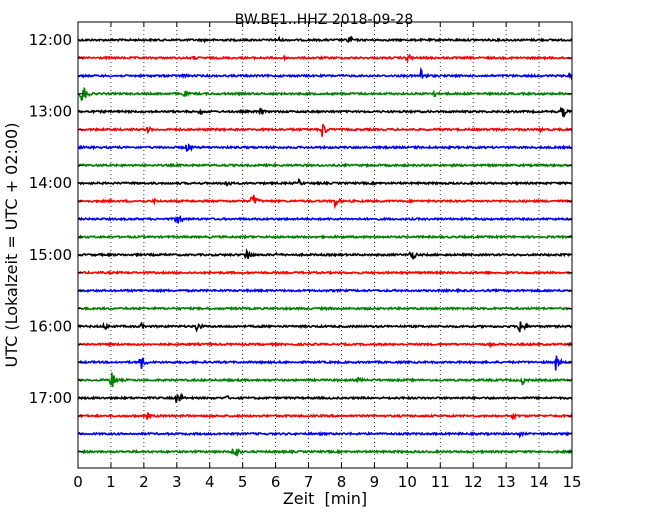 The image size is (650, 520). Describe the element at coordinates (11, 245) in the screenshot. I see `y-axis-label: UTC (Lokalzeit = UTC + 02:00)` at that location.